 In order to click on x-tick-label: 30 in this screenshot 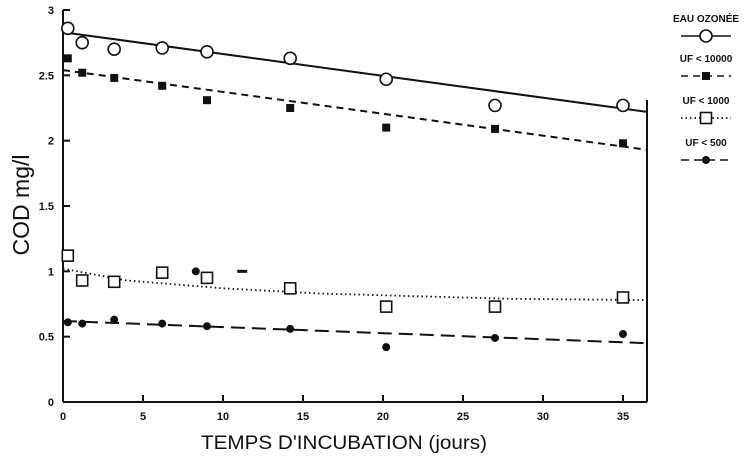, I will do `click(543, 417)`.